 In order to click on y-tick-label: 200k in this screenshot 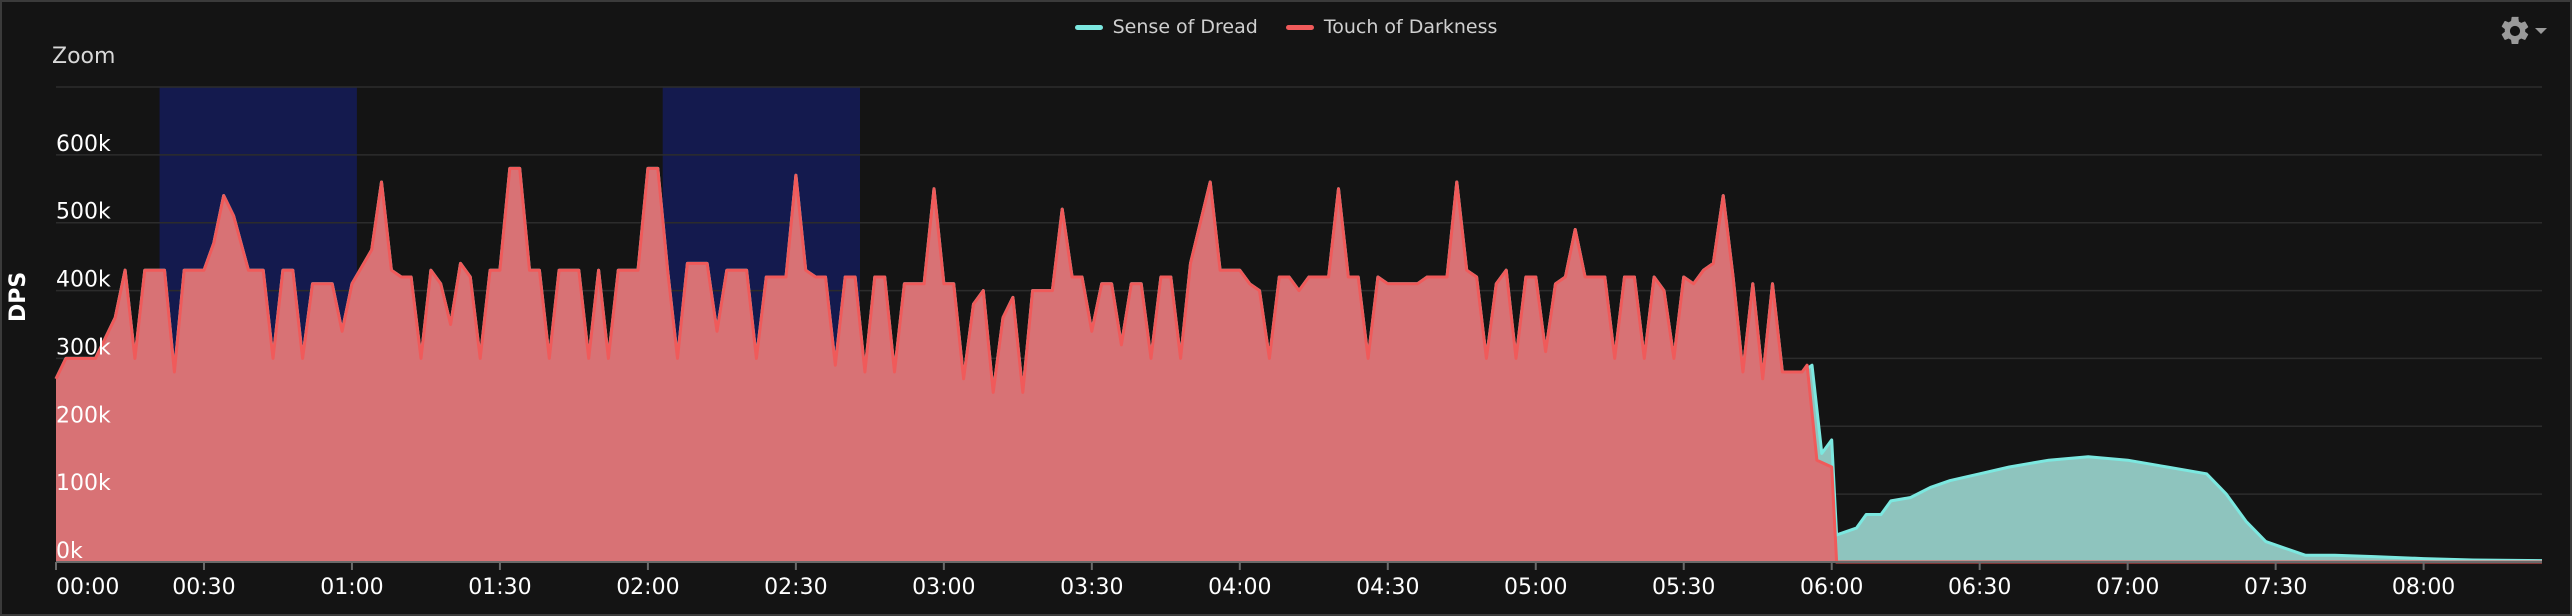, I will do `click(83, 415)`.